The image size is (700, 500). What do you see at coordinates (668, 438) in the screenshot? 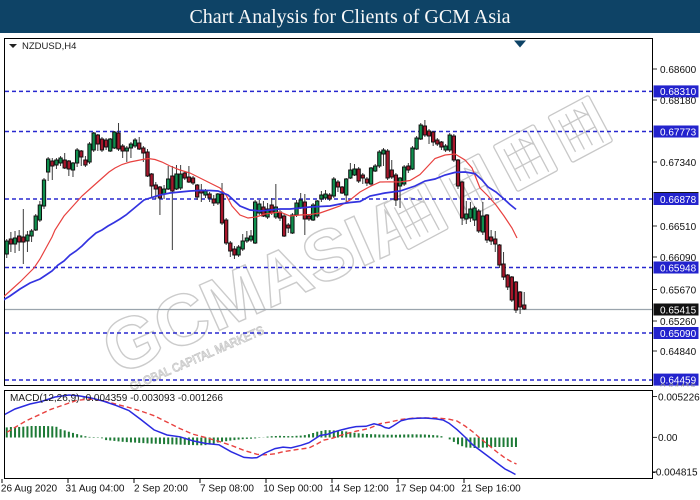
I see `svg-text: 0.00` at bounding box center [668, 438].